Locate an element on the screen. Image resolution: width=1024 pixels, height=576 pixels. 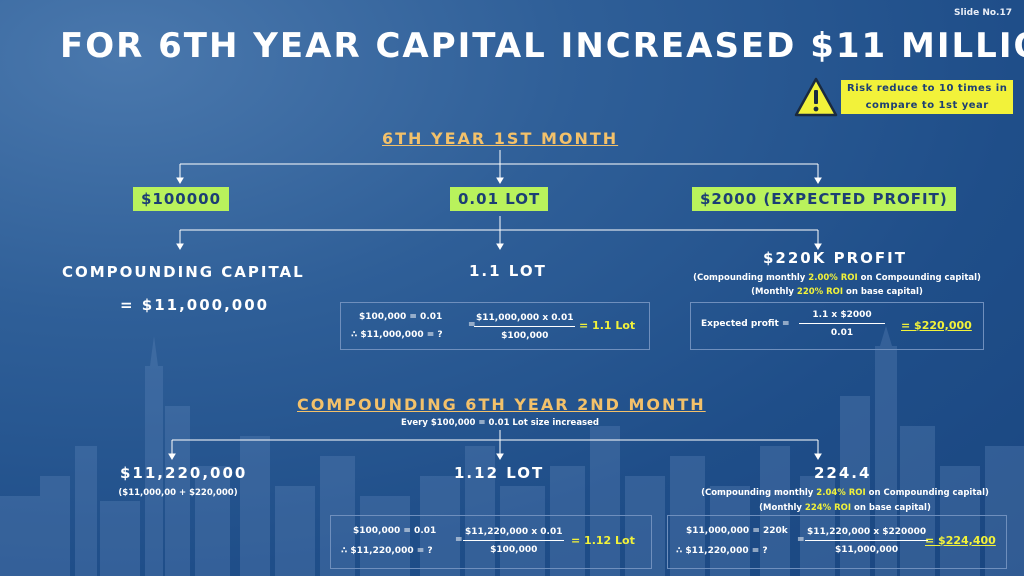
section2-capital: $11,220,000 is located at coordinates (184, 473).